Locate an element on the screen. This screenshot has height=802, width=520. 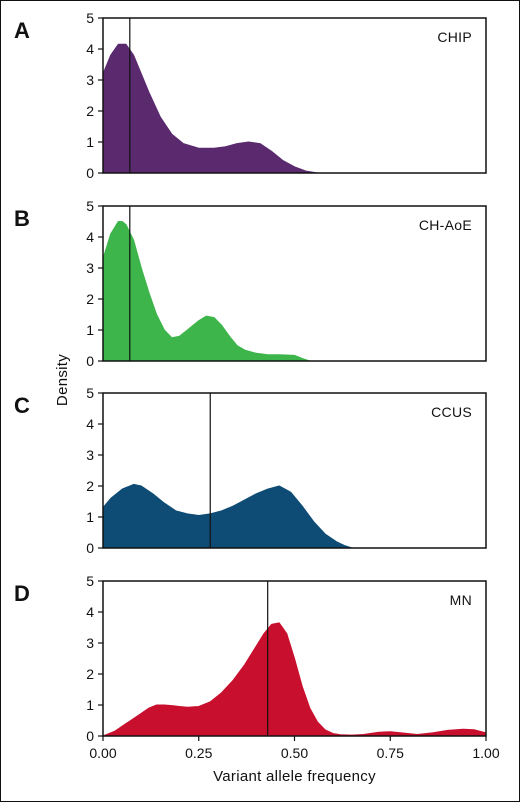
panel-letter-d: D is located at coordinates (22, 593).